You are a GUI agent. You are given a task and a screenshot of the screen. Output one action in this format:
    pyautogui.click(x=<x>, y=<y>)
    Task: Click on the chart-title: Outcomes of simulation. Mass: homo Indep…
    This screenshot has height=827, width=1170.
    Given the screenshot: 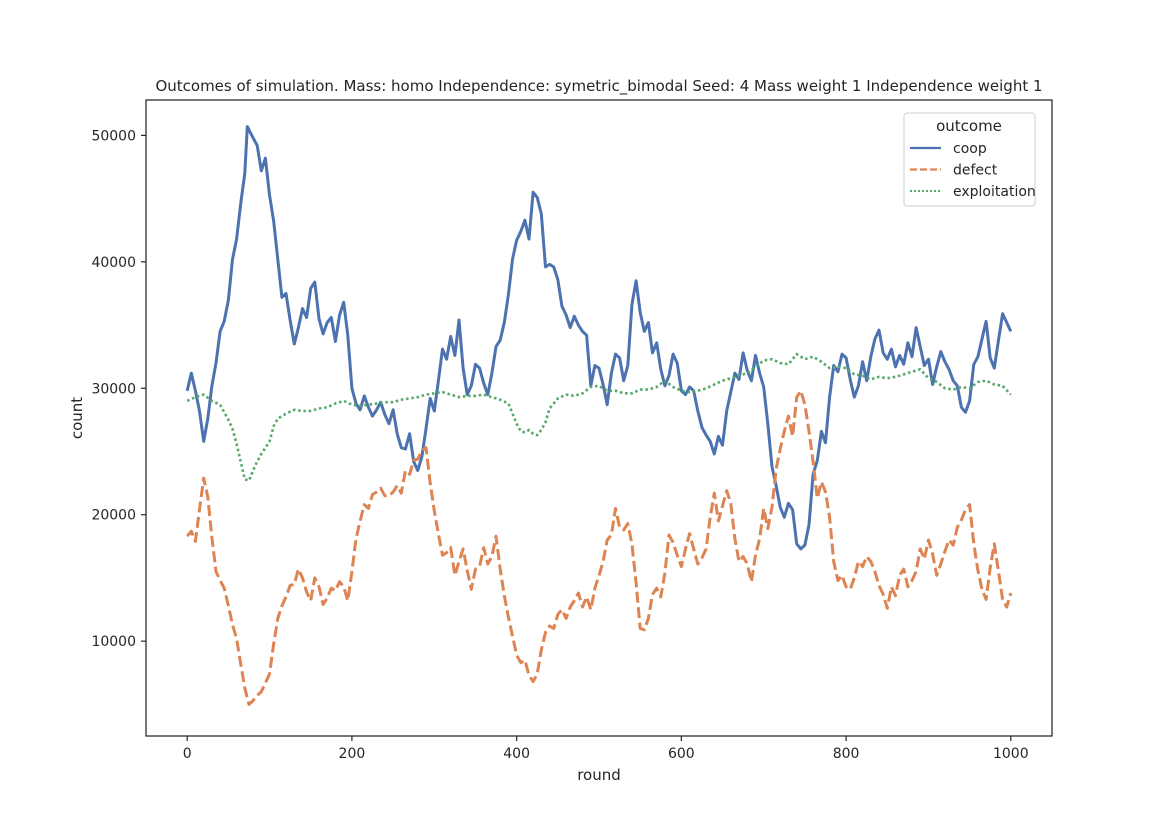 What is the action you would take?
    pyautogui.click(x=598, y=86)
    